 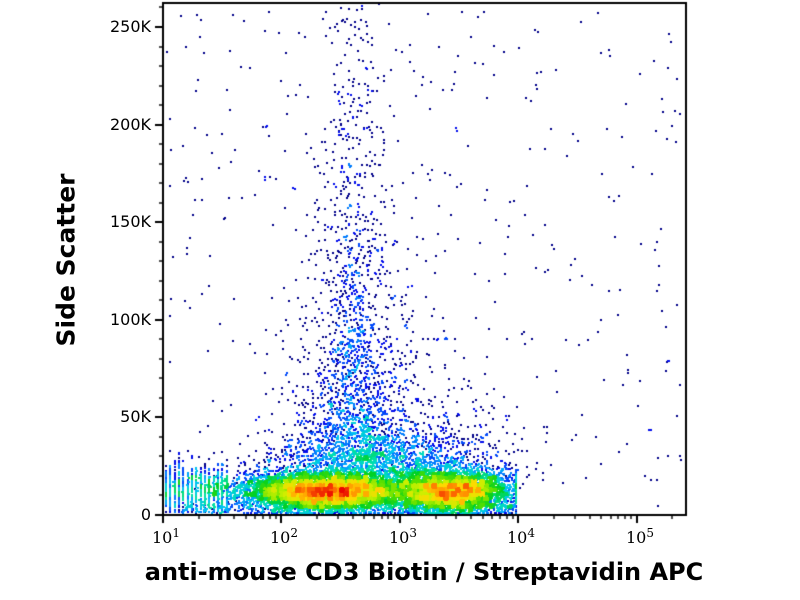 I want to click on y-tick-label: 0, so click(x=145, y=514).